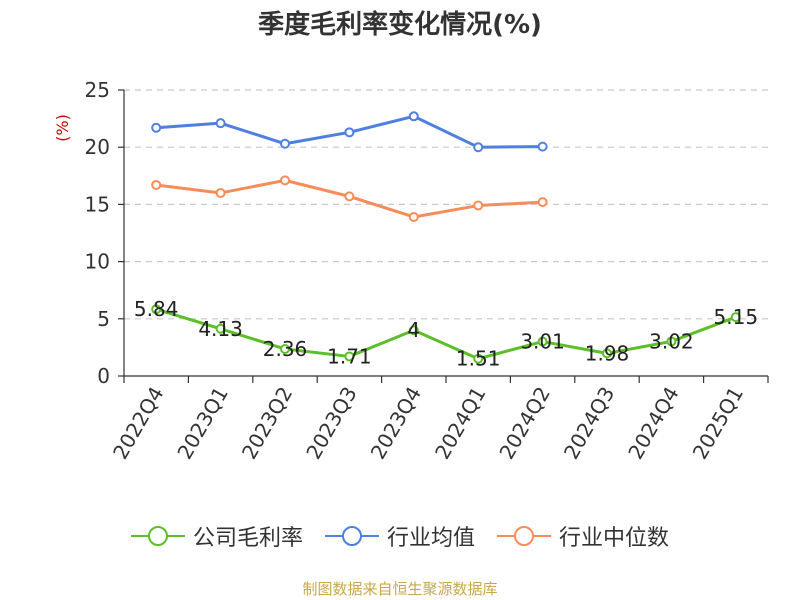 The height and width of the screenshot is (600, 800). Describe the element at coordinates (97, 90) in the screenshot. I see `y-tick-label: 25` at that location.